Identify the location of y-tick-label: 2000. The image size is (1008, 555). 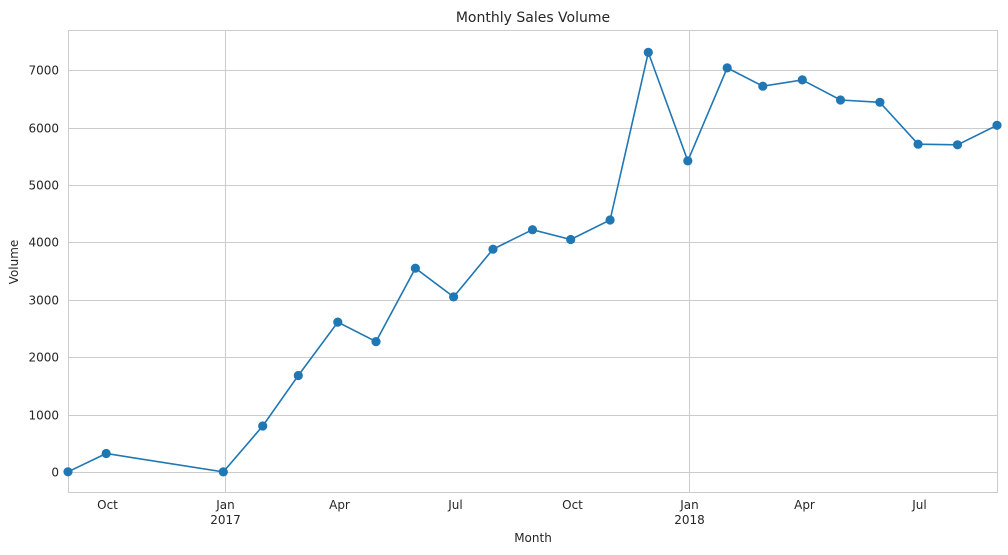
(43, 358).